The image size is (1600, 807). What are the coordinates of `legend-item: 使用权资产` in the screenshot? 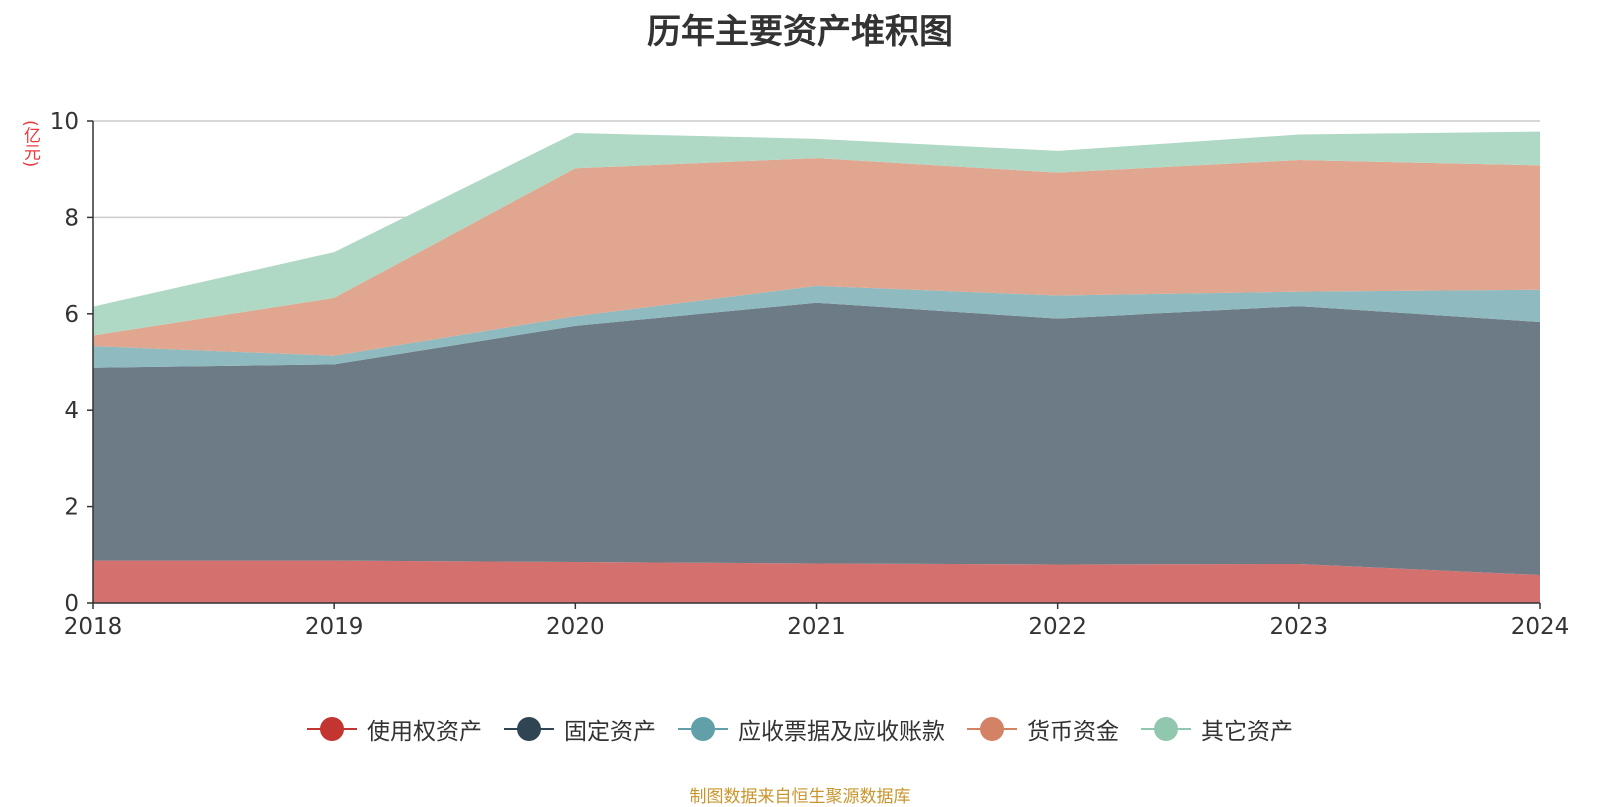 It's located at (394, 729).